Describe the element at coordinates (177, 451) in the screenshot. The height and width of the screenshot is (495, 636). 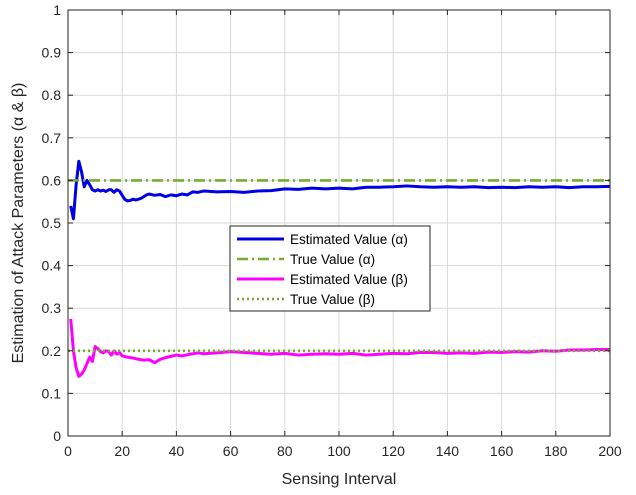
I see `x-tick-label: 40` at that location.